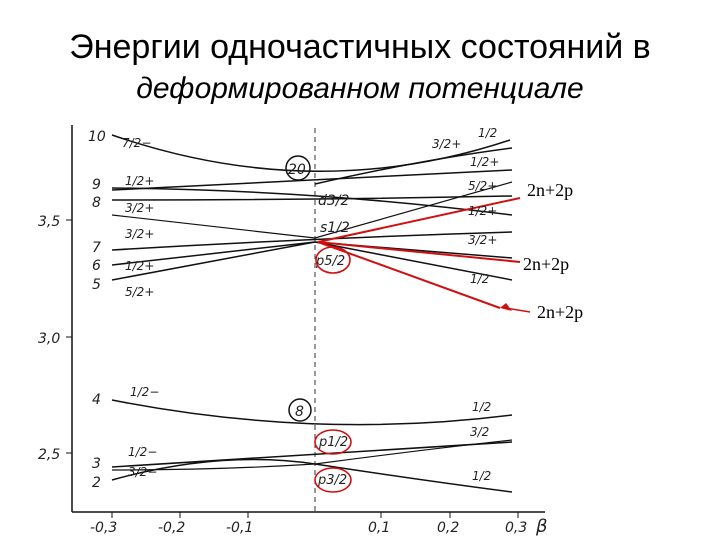 The height and width of the screenshot is (540, 720). I want to click on state-p52: p5/2, so click(330, 261).